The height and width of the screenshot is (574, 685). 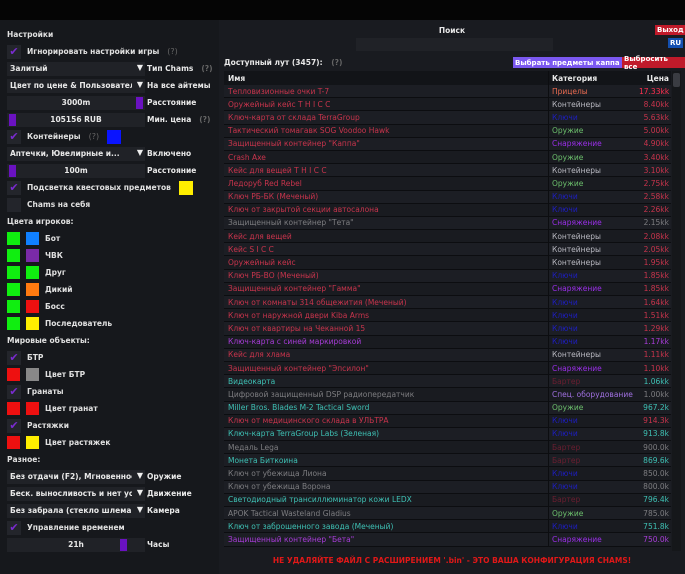 What do you see at coordinates (386, 513) in the screenshot?
I see `item-name: APOK Tactical Wasteland Gladius` at bounding box center [386, 513].